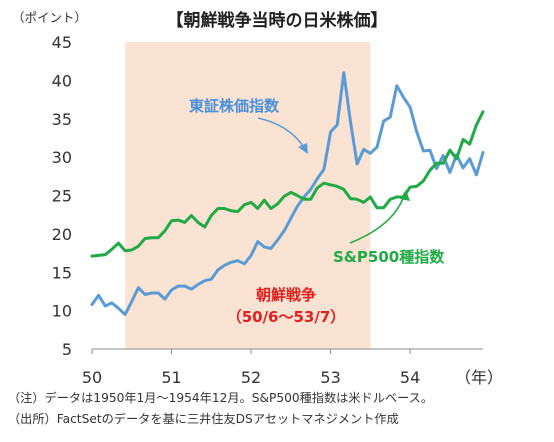 The height and width of the screenshot is (442, 554). I want to click on tse-series-label: 東証株価指数, so click(234, 106).